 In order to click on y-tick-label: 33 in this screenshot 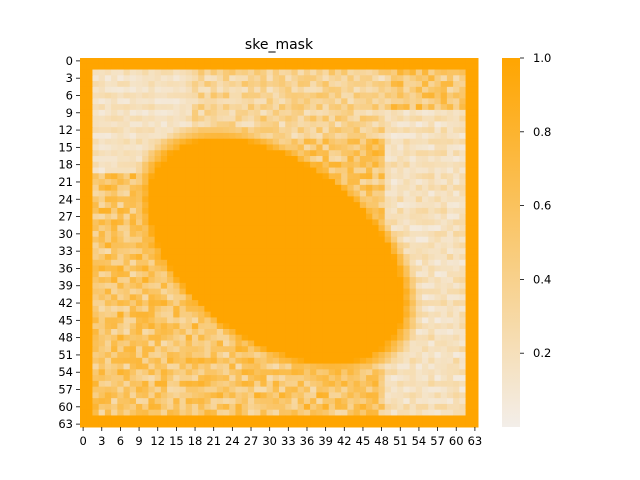, I will do `click(65, 251)`.